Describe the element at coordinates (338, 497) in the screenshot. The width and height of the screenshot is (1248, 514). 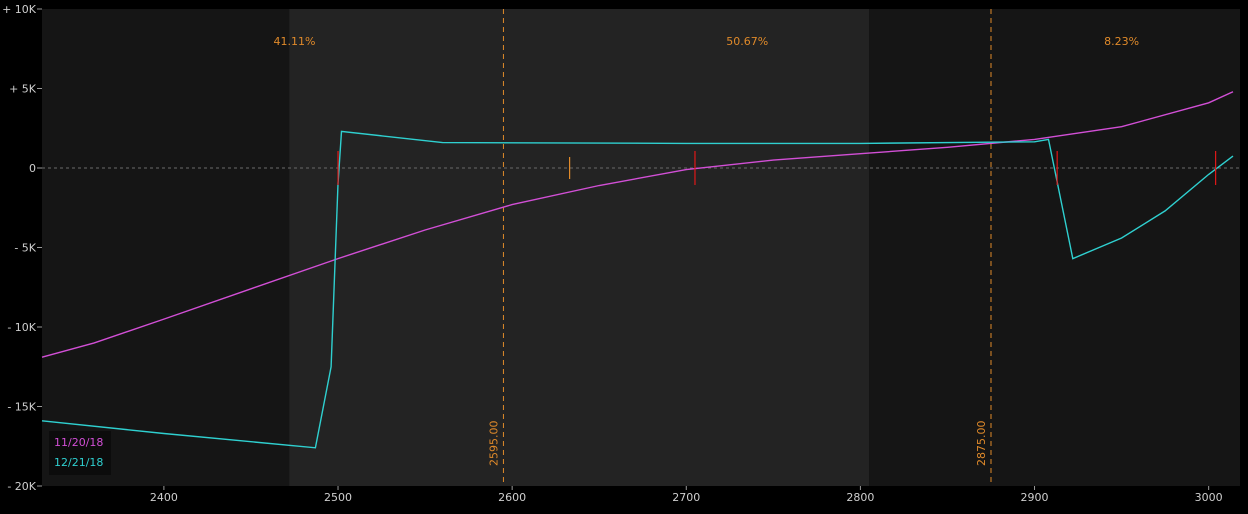
I see `x-tick-label-1: 2500` at that location.